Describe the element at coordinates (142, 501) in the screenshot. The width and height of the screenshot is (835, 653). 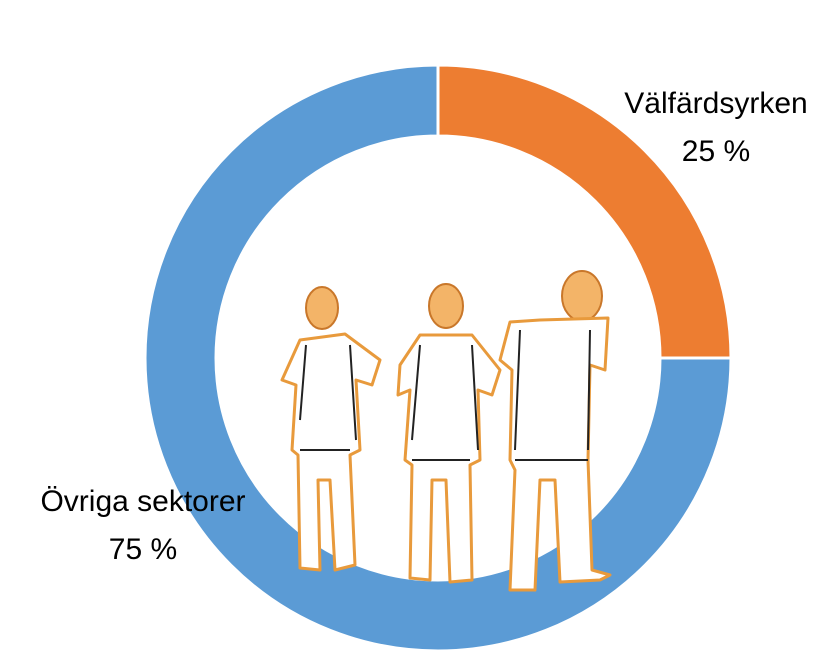
I see `slice-label: Övriga sektorer` at that location.